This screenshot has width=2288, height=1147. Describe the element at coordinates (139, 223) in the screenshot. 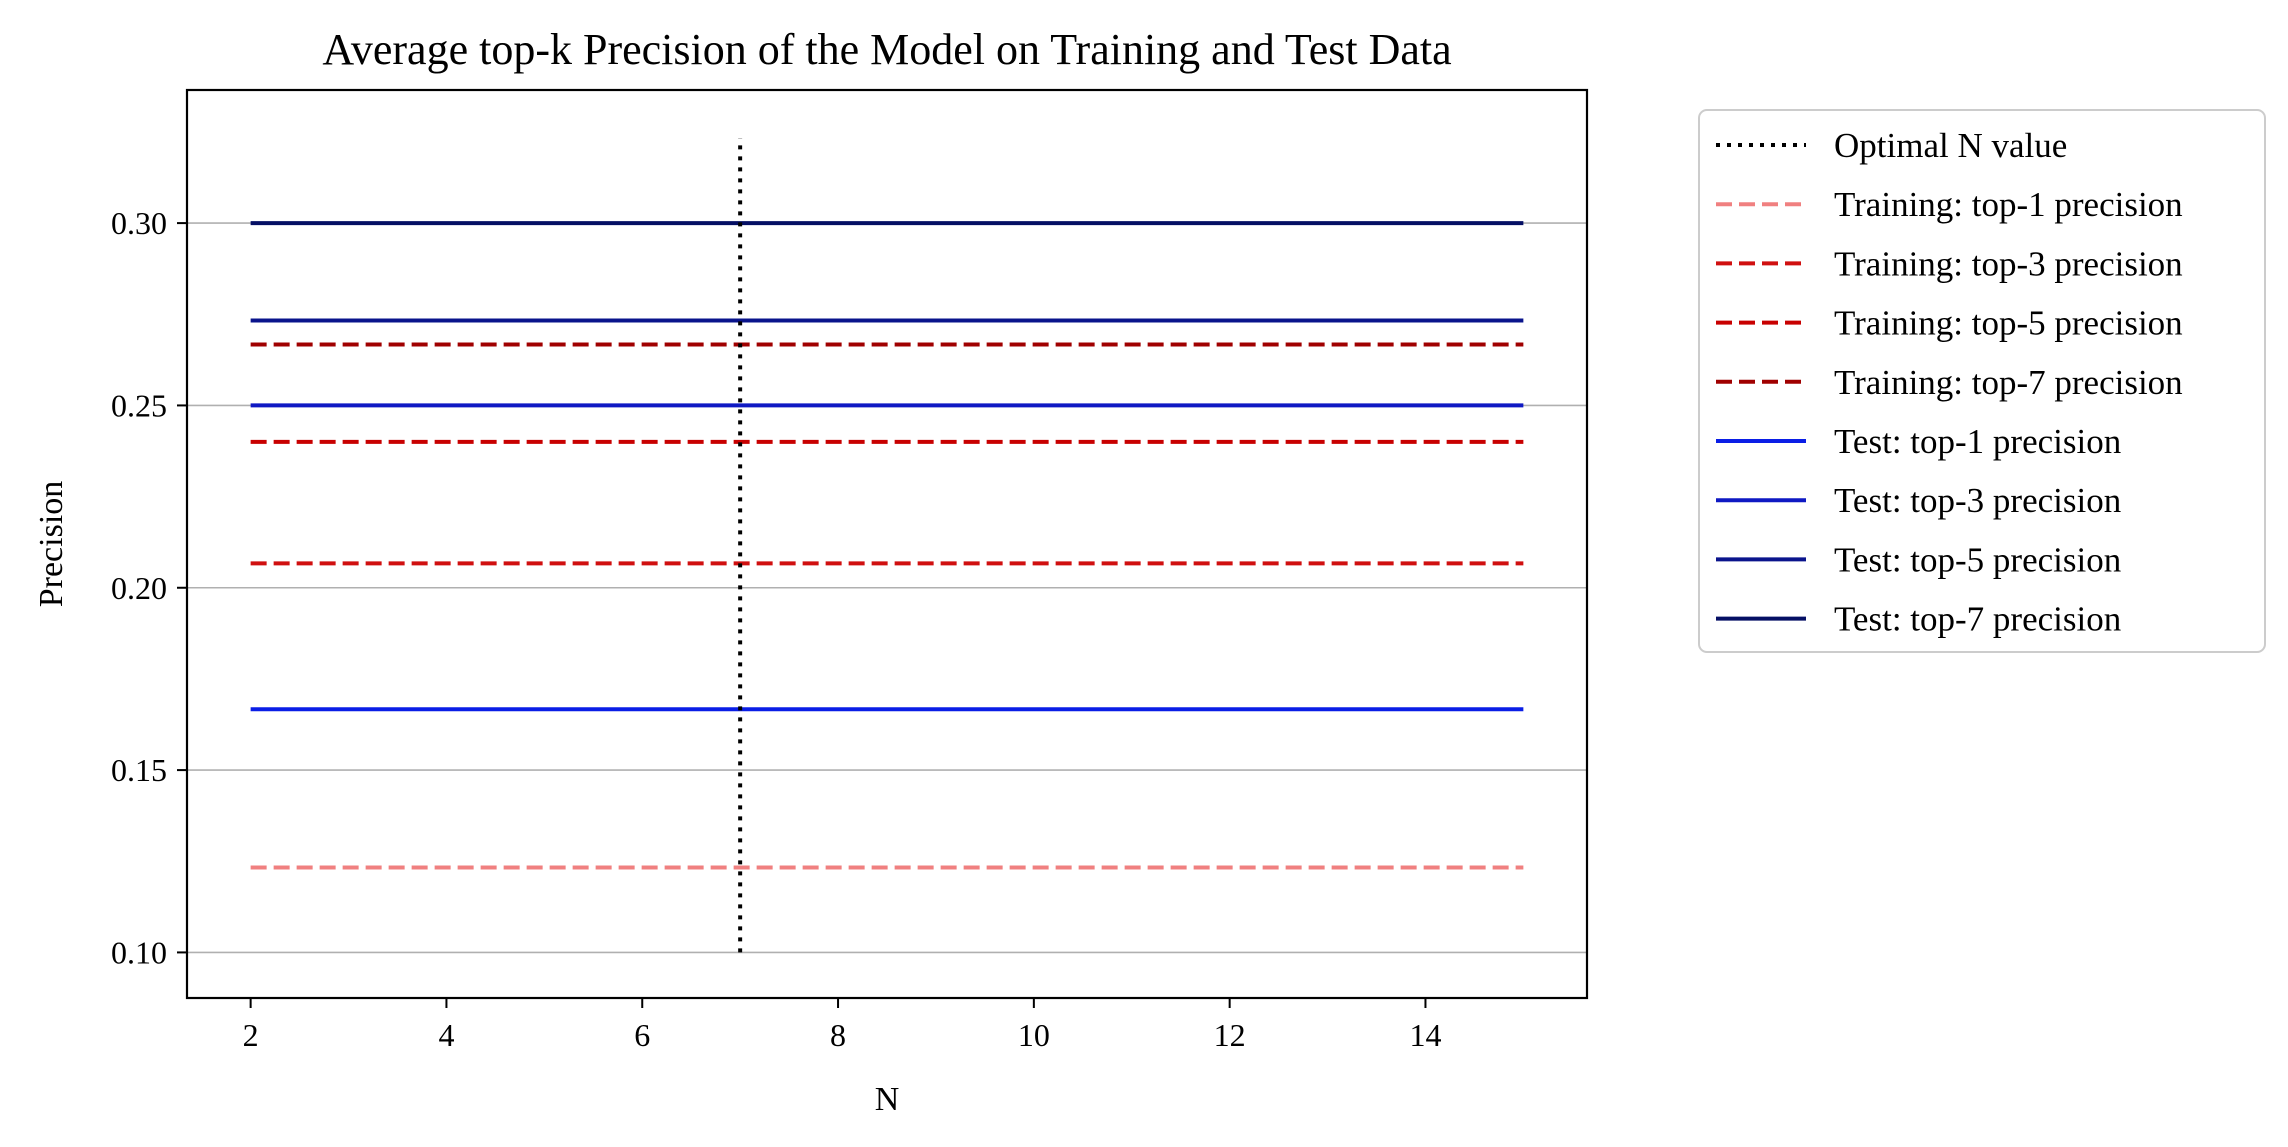

I see `y-tick-label: 0.30` at that location.